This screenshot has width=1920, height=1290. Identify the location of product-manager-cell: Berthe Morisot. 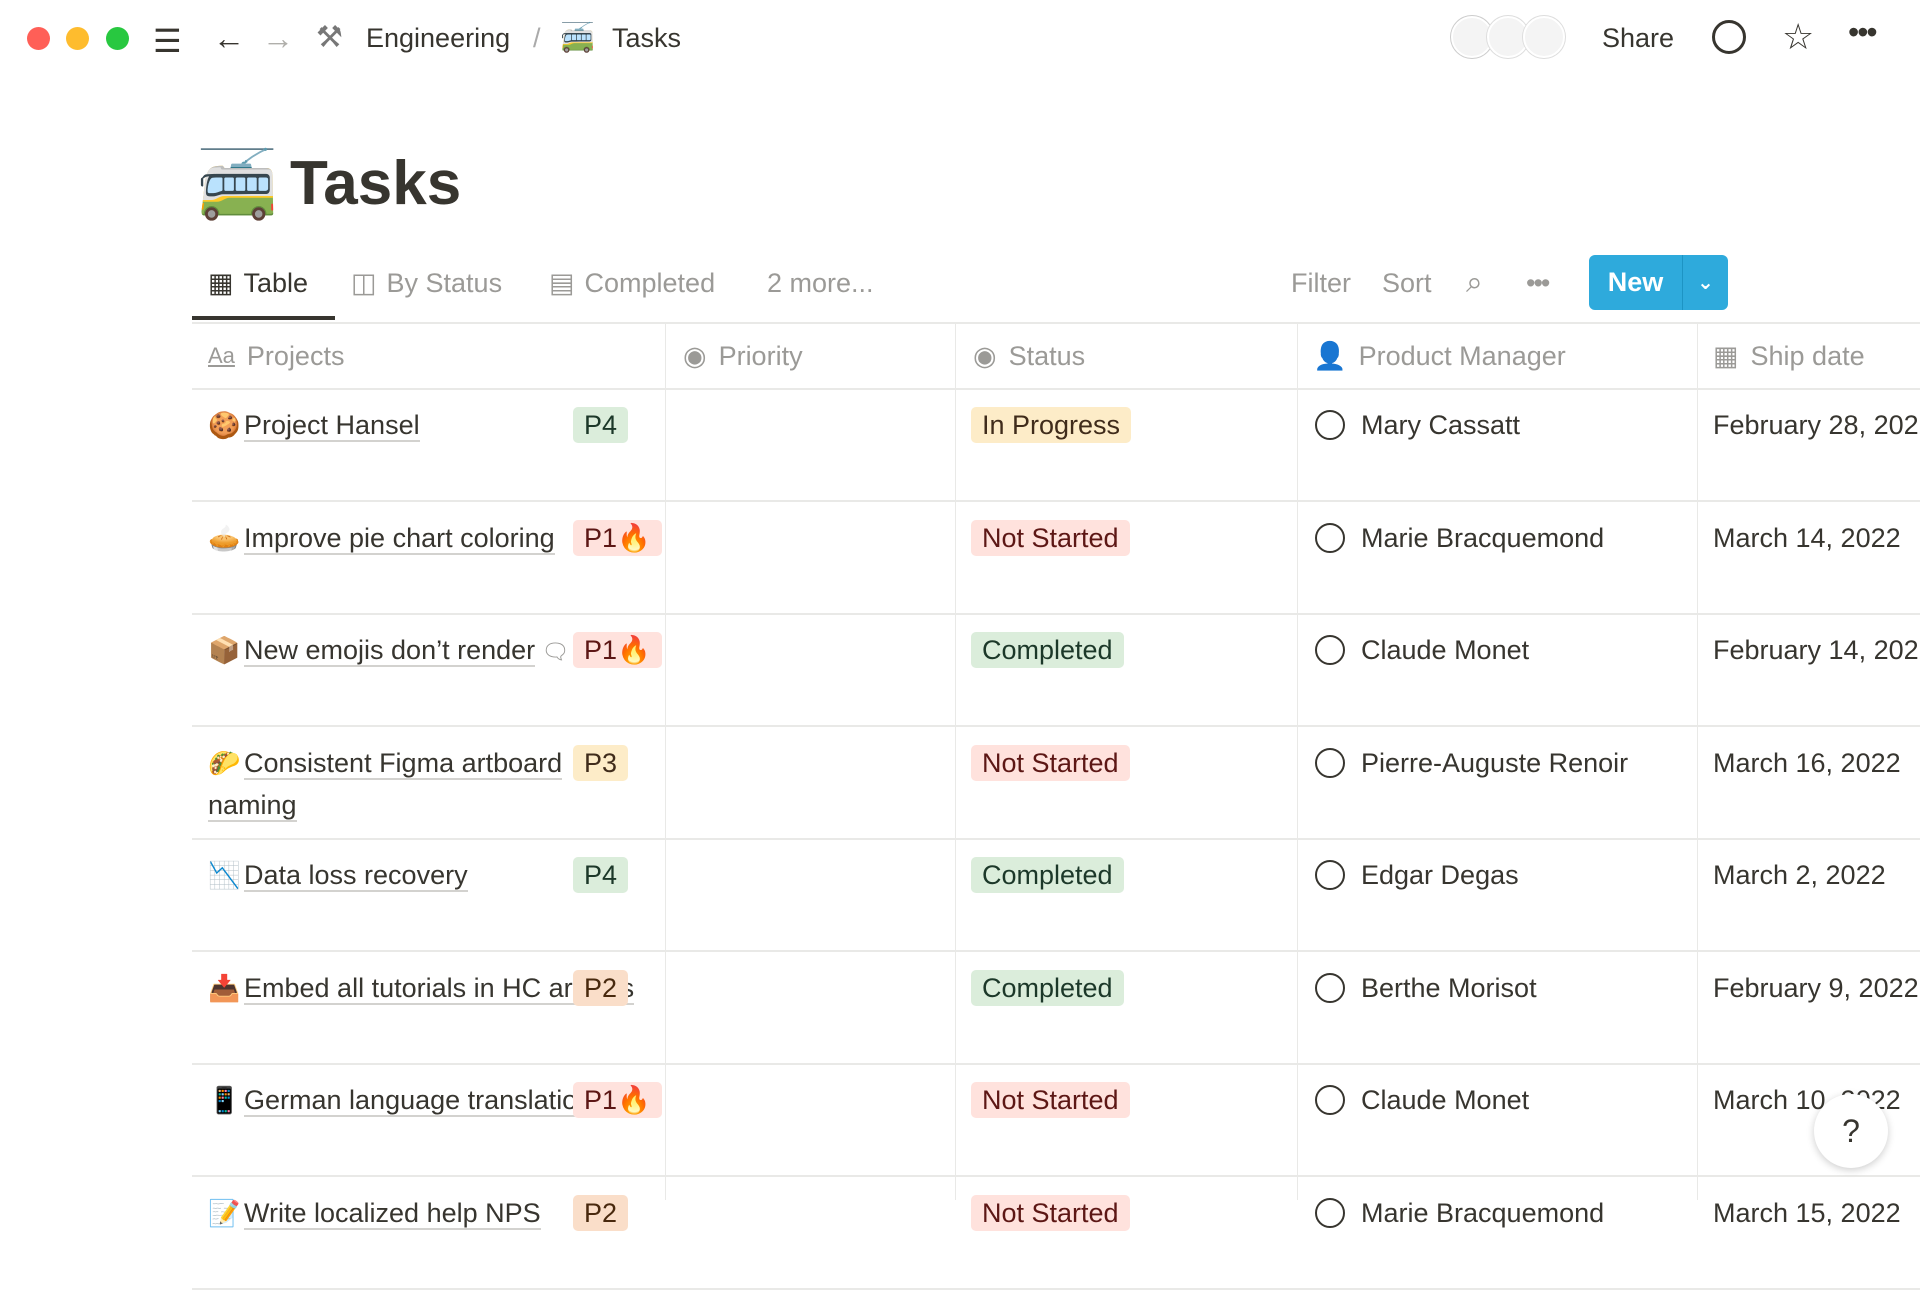
(1426, 988).